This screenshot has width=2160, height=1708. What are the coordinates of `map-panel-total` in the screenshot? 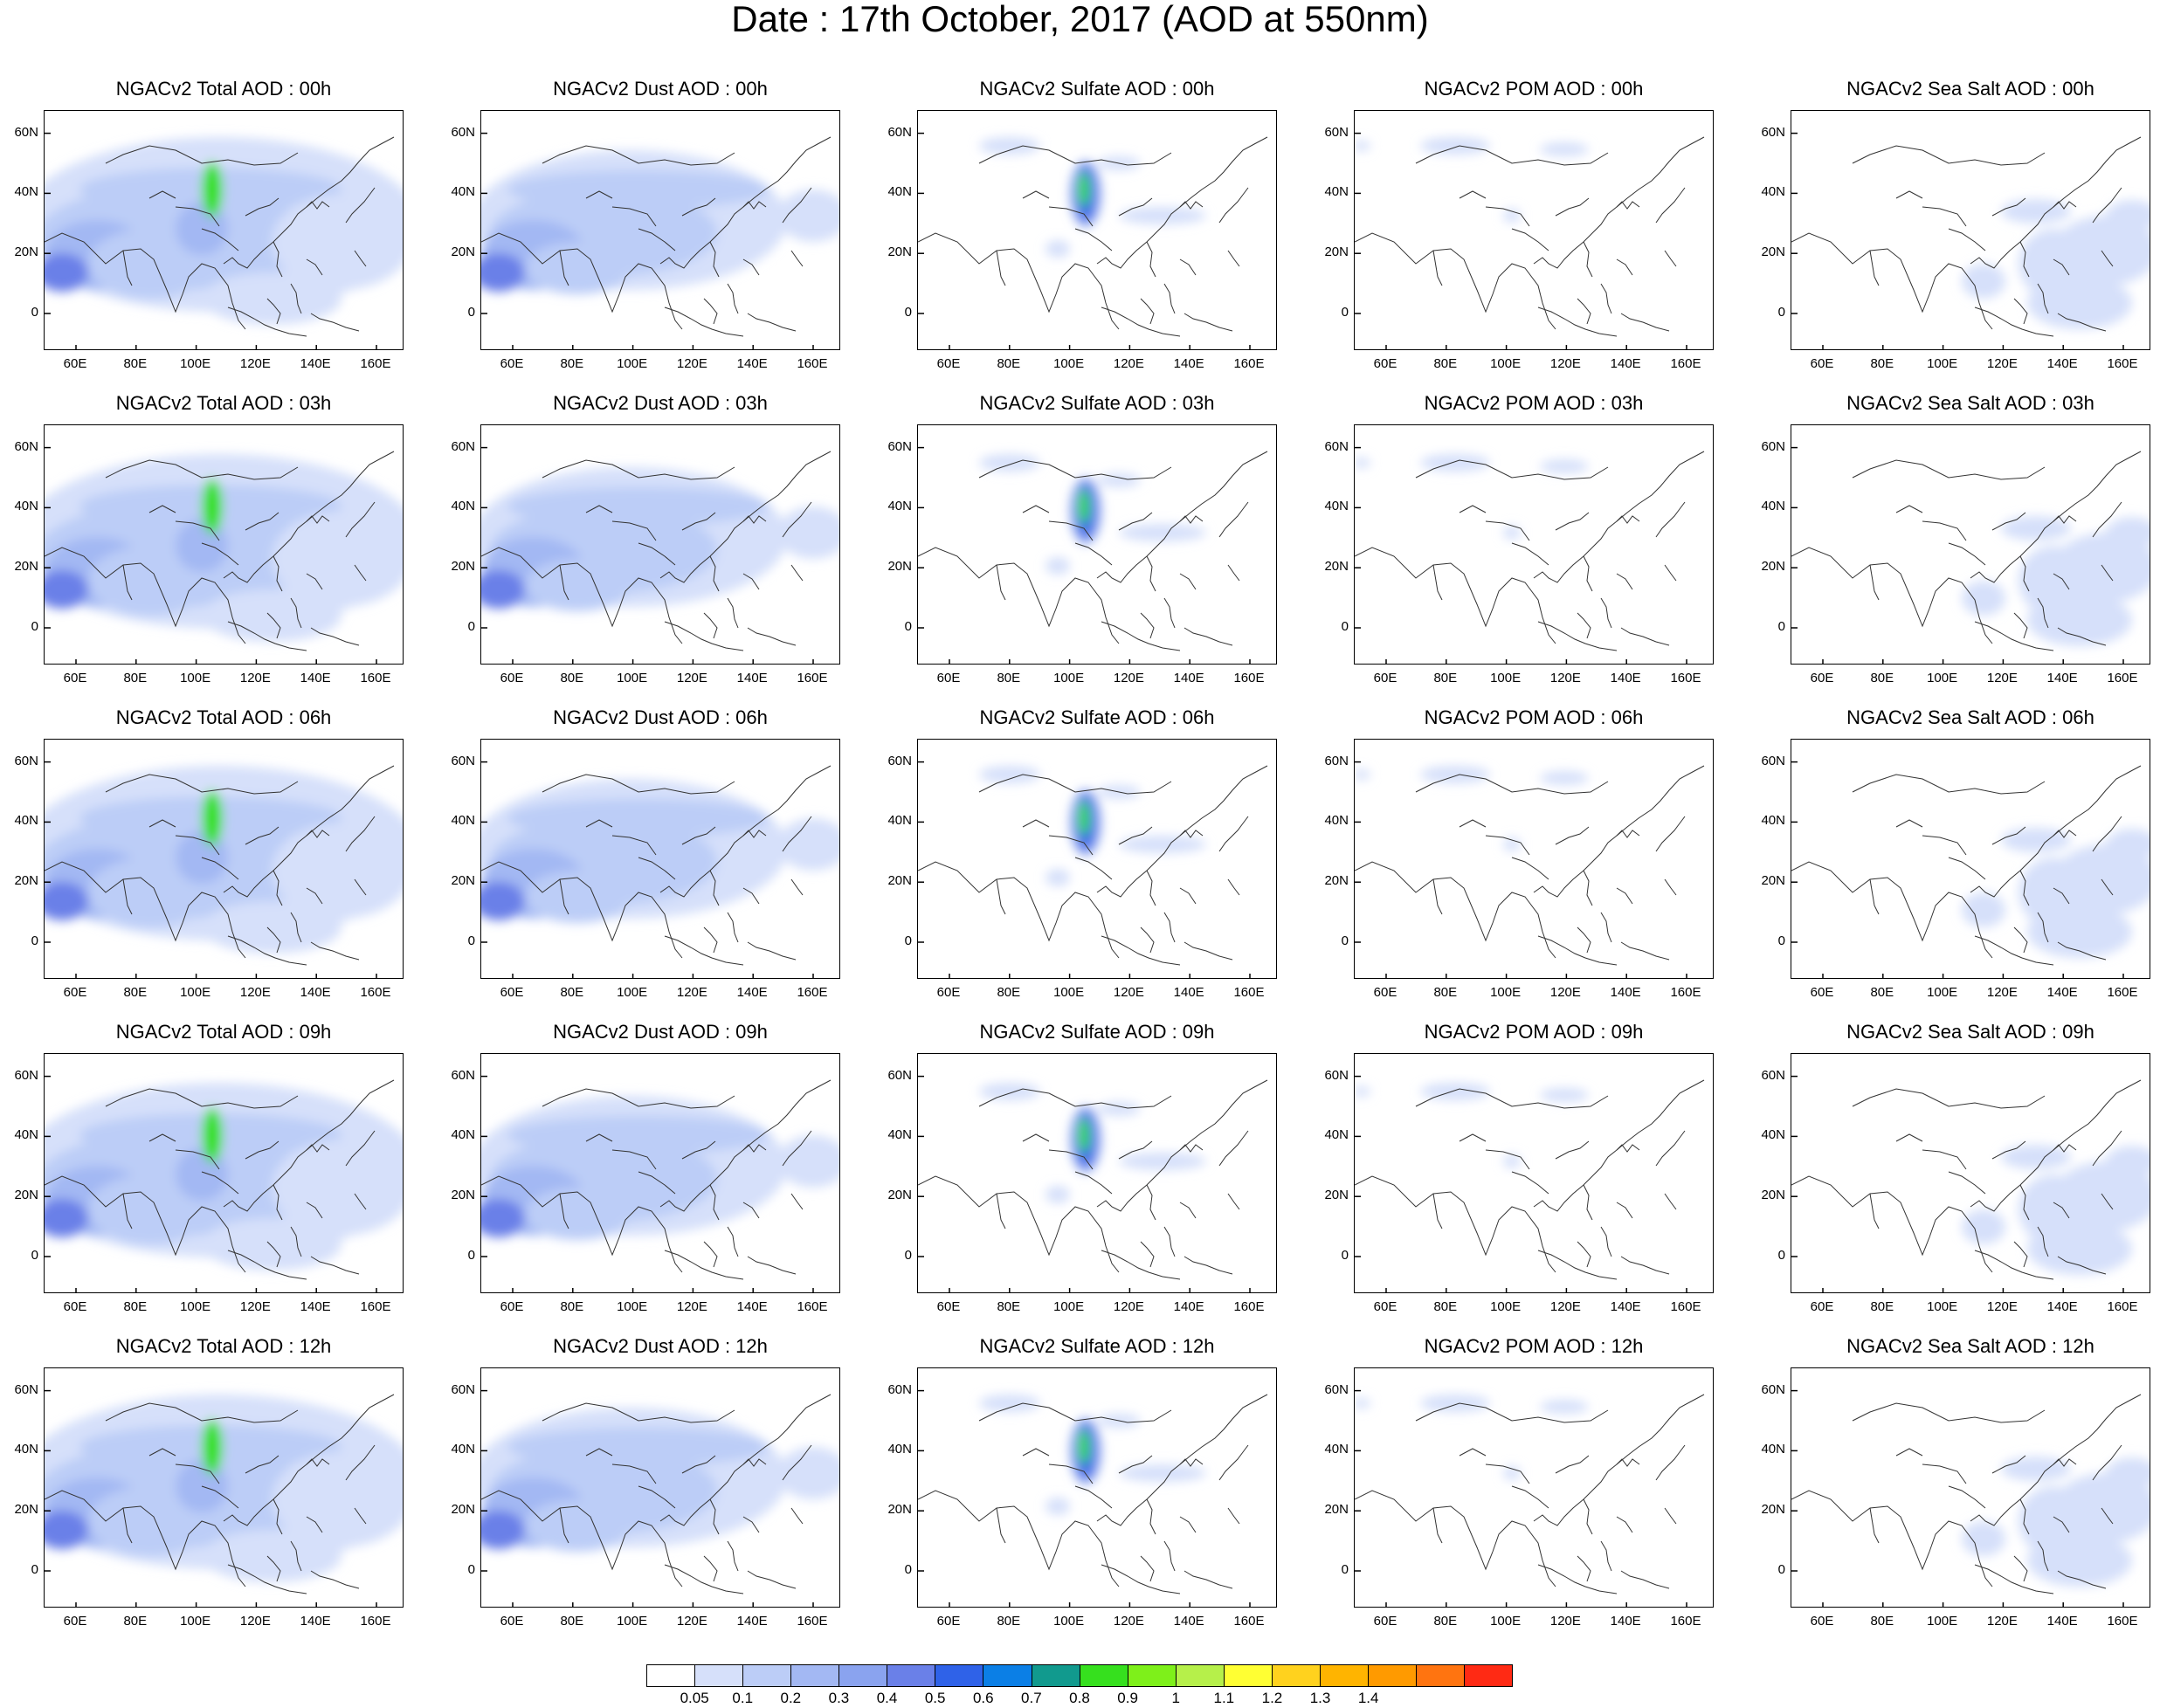 It's located at (224, 230).